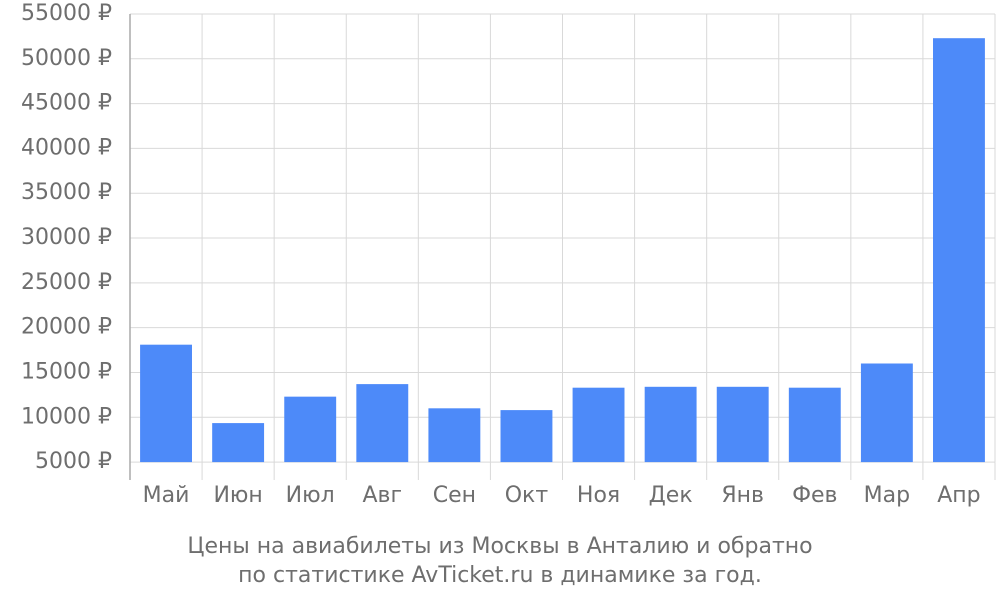  What do you see at coordinates (598, 495) in the screenshot?
I see `x-tick-label: Ноя` at bounding box center [598, 495].